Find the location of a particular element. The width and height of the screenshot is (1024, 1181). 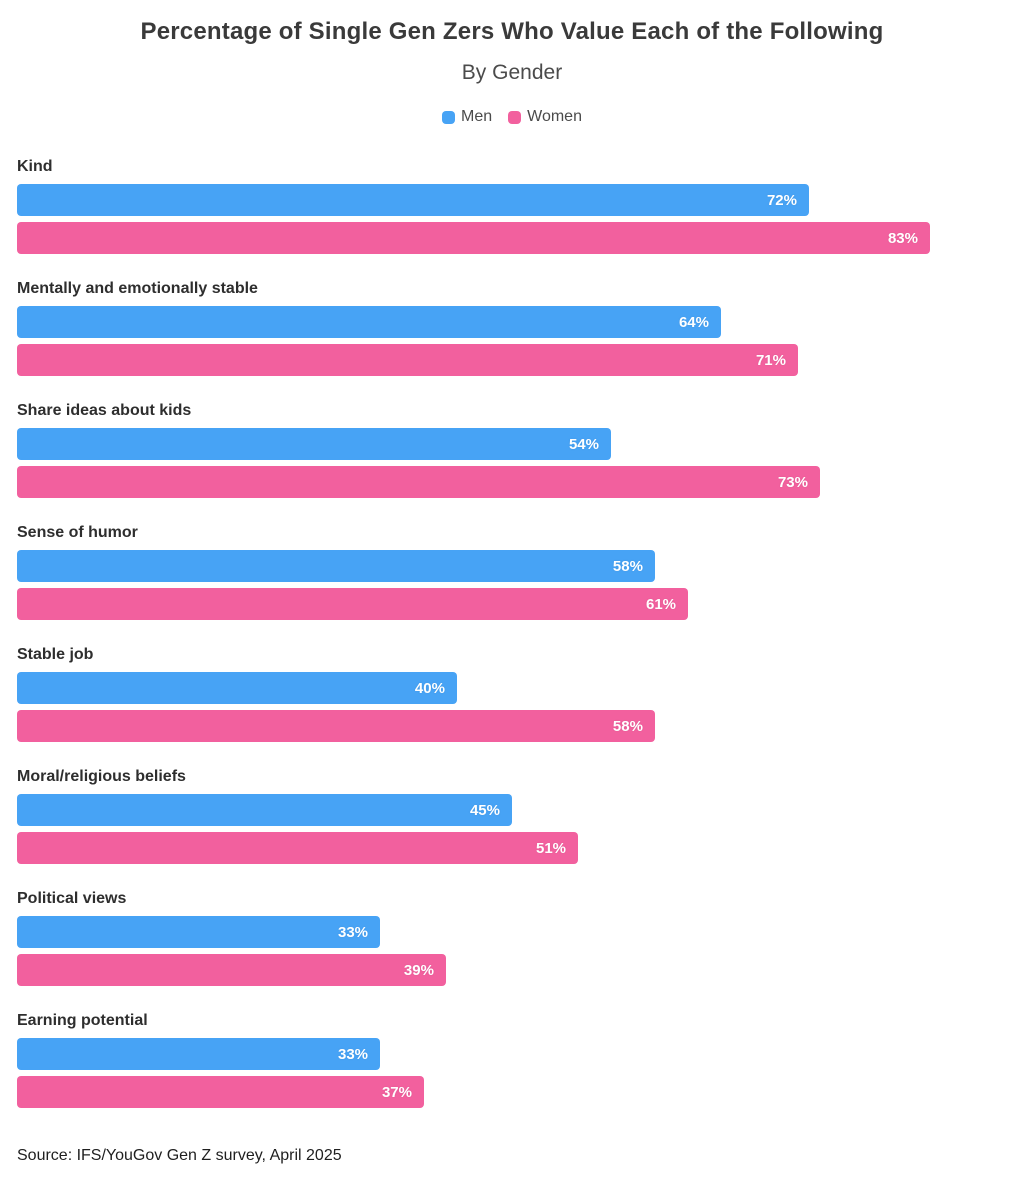

bar-value-label: 45% is located at coordinates (484, 810).